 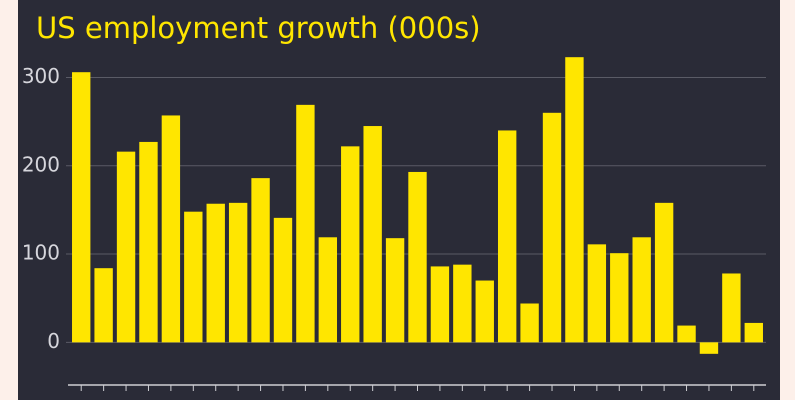 I want to click on y-tick-label: 100, so click(x=41, y=253).